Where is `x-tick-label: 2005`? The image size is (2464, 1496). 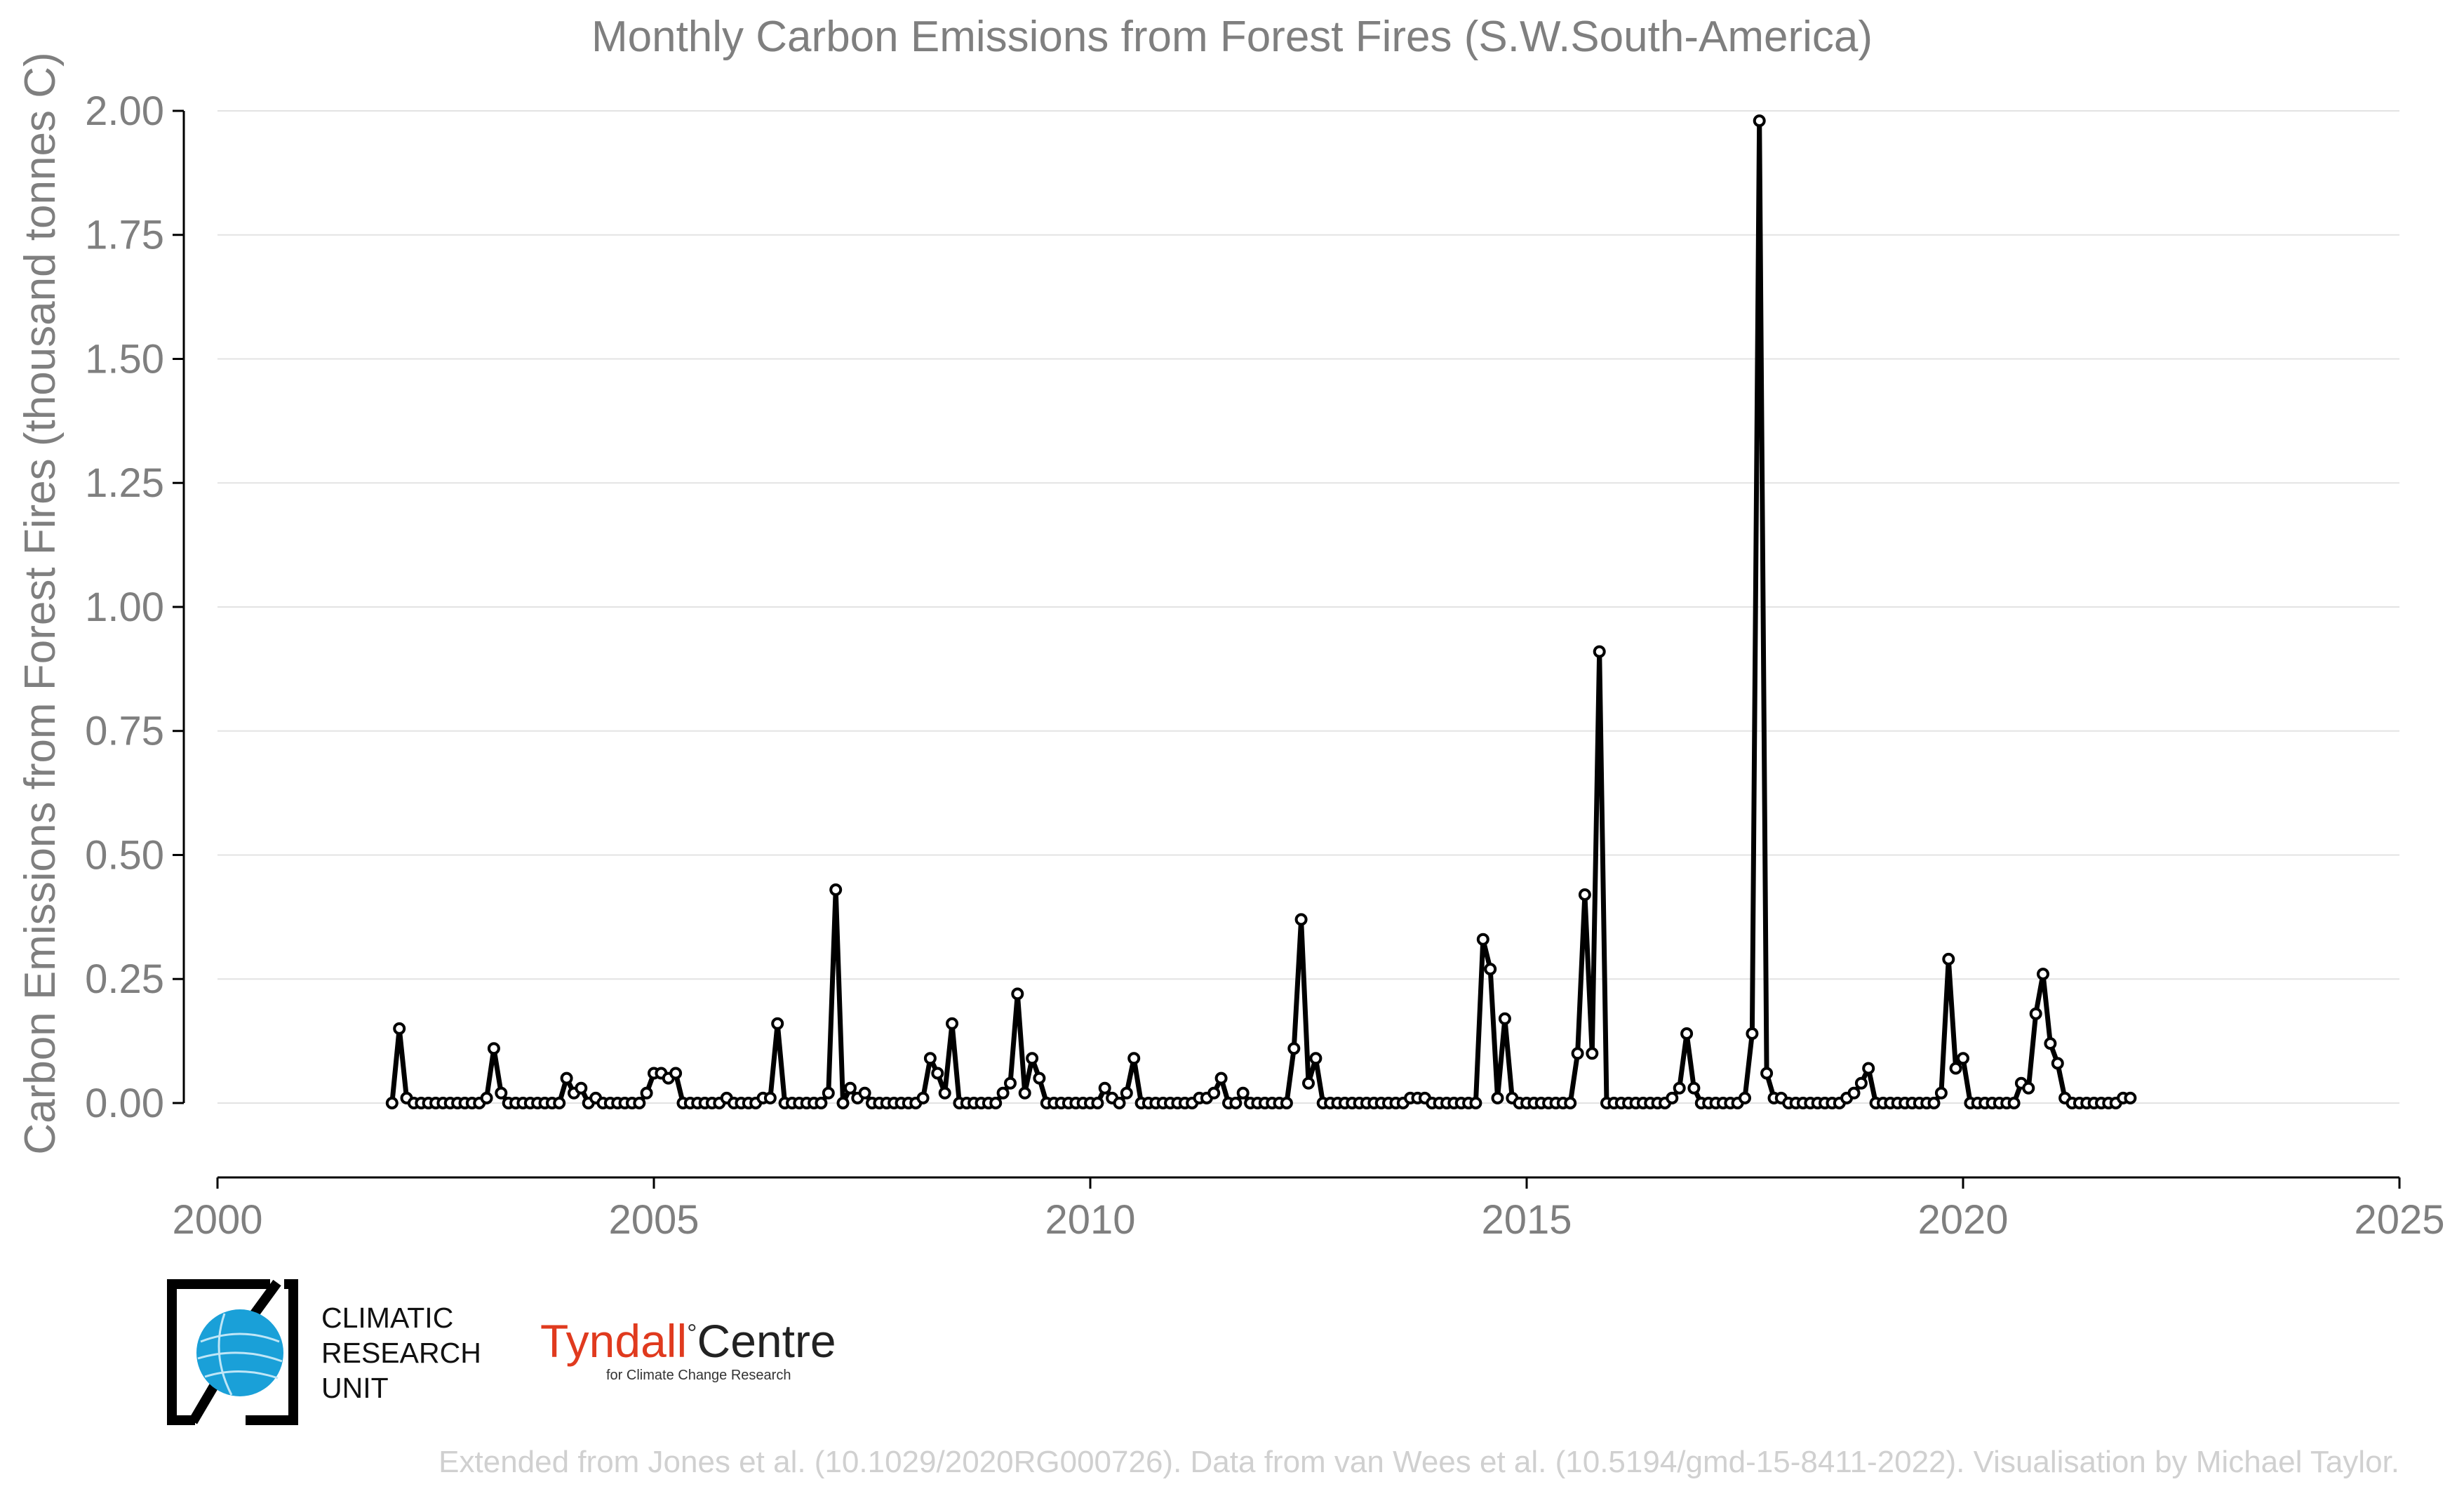 x-tick-label: 2005 is located at coordinates (653, 1220).